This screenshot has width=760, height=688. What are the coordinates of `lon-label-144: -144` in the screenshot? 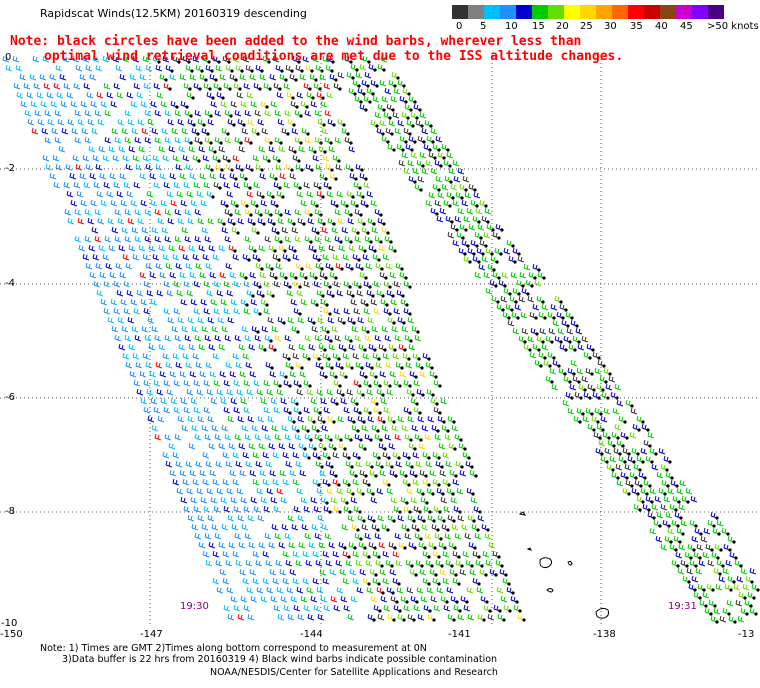 It's located at (311, 634).